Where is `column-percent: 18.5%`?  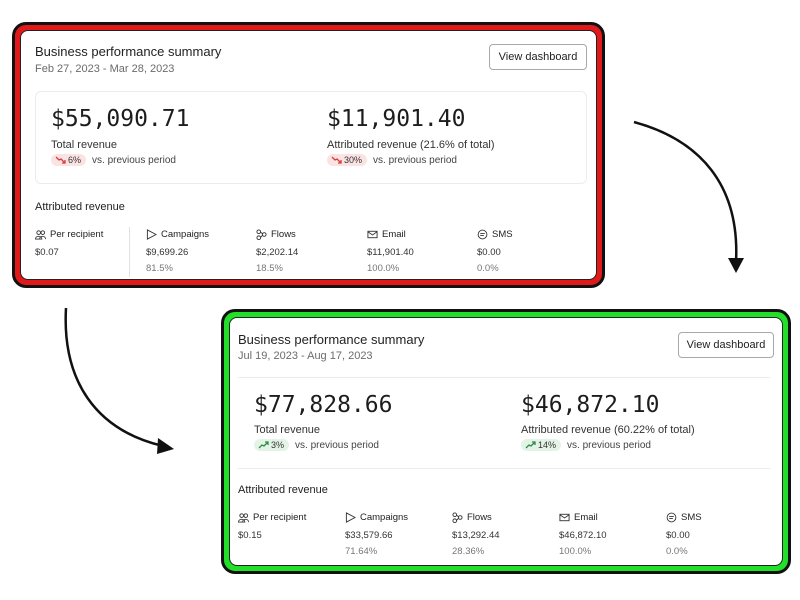
column-percent: 18.5% is located at coordinates (269, 268).